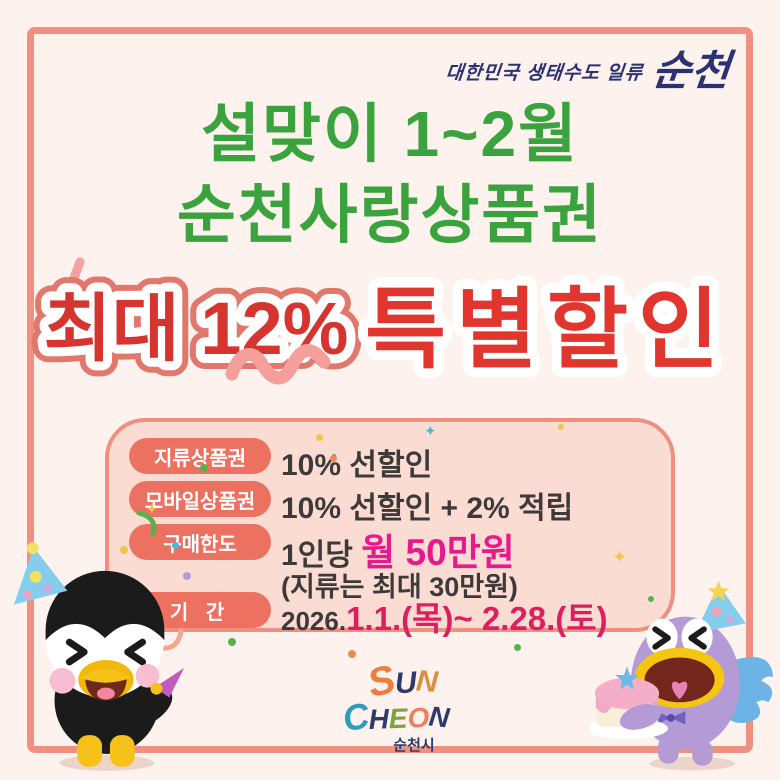 Image resolution: width=780 pixels, height=780 pixels. What do you see at coordinates (146, 523) in the screenshot?
I see `confetti-streamer-green` at bounding box center [146, 523].